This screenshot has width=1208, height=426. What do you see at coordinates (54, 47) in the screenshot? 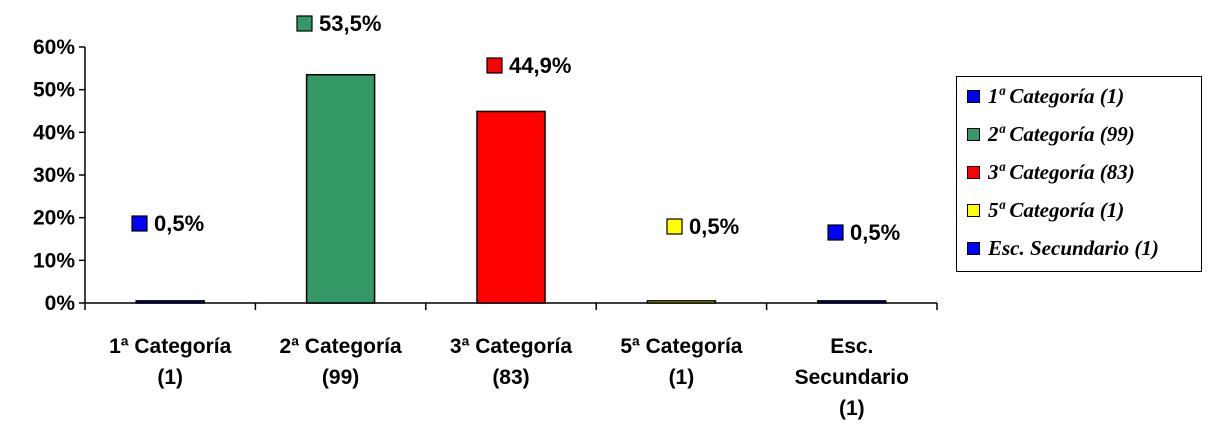
I see `y-tick-label: 60%` at bounding box center [54, 47].